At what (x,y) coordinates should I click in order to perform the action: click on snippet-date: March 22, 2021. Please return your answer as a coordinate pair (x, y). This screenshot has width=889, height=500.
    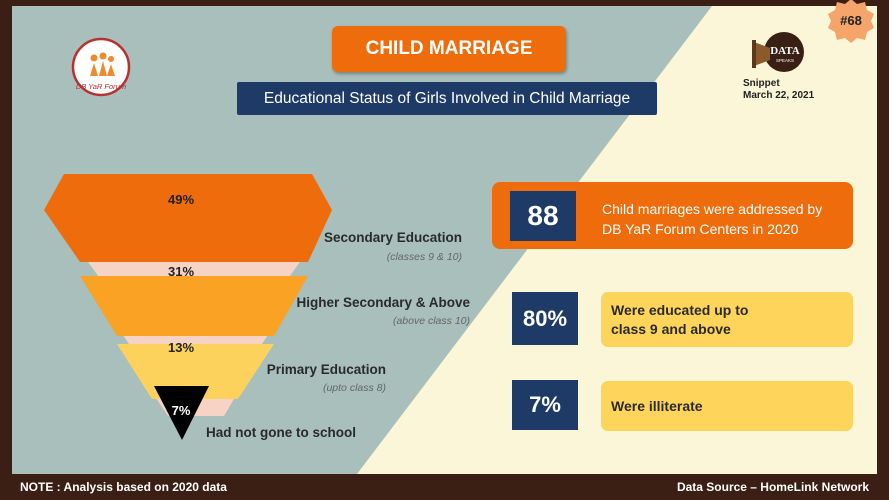
    Looking at the image, I should click on (779, 95).